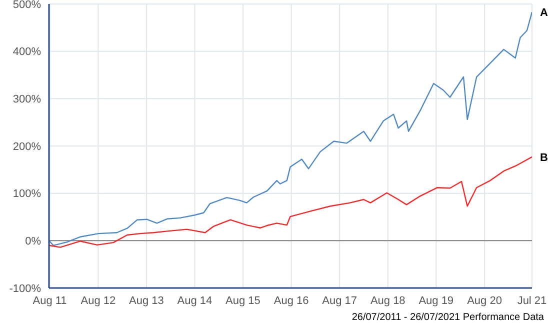  What do you see at coordinates (544, 13) in the screenshot?
I see `series-label: A` at bounding box center [544, 13].